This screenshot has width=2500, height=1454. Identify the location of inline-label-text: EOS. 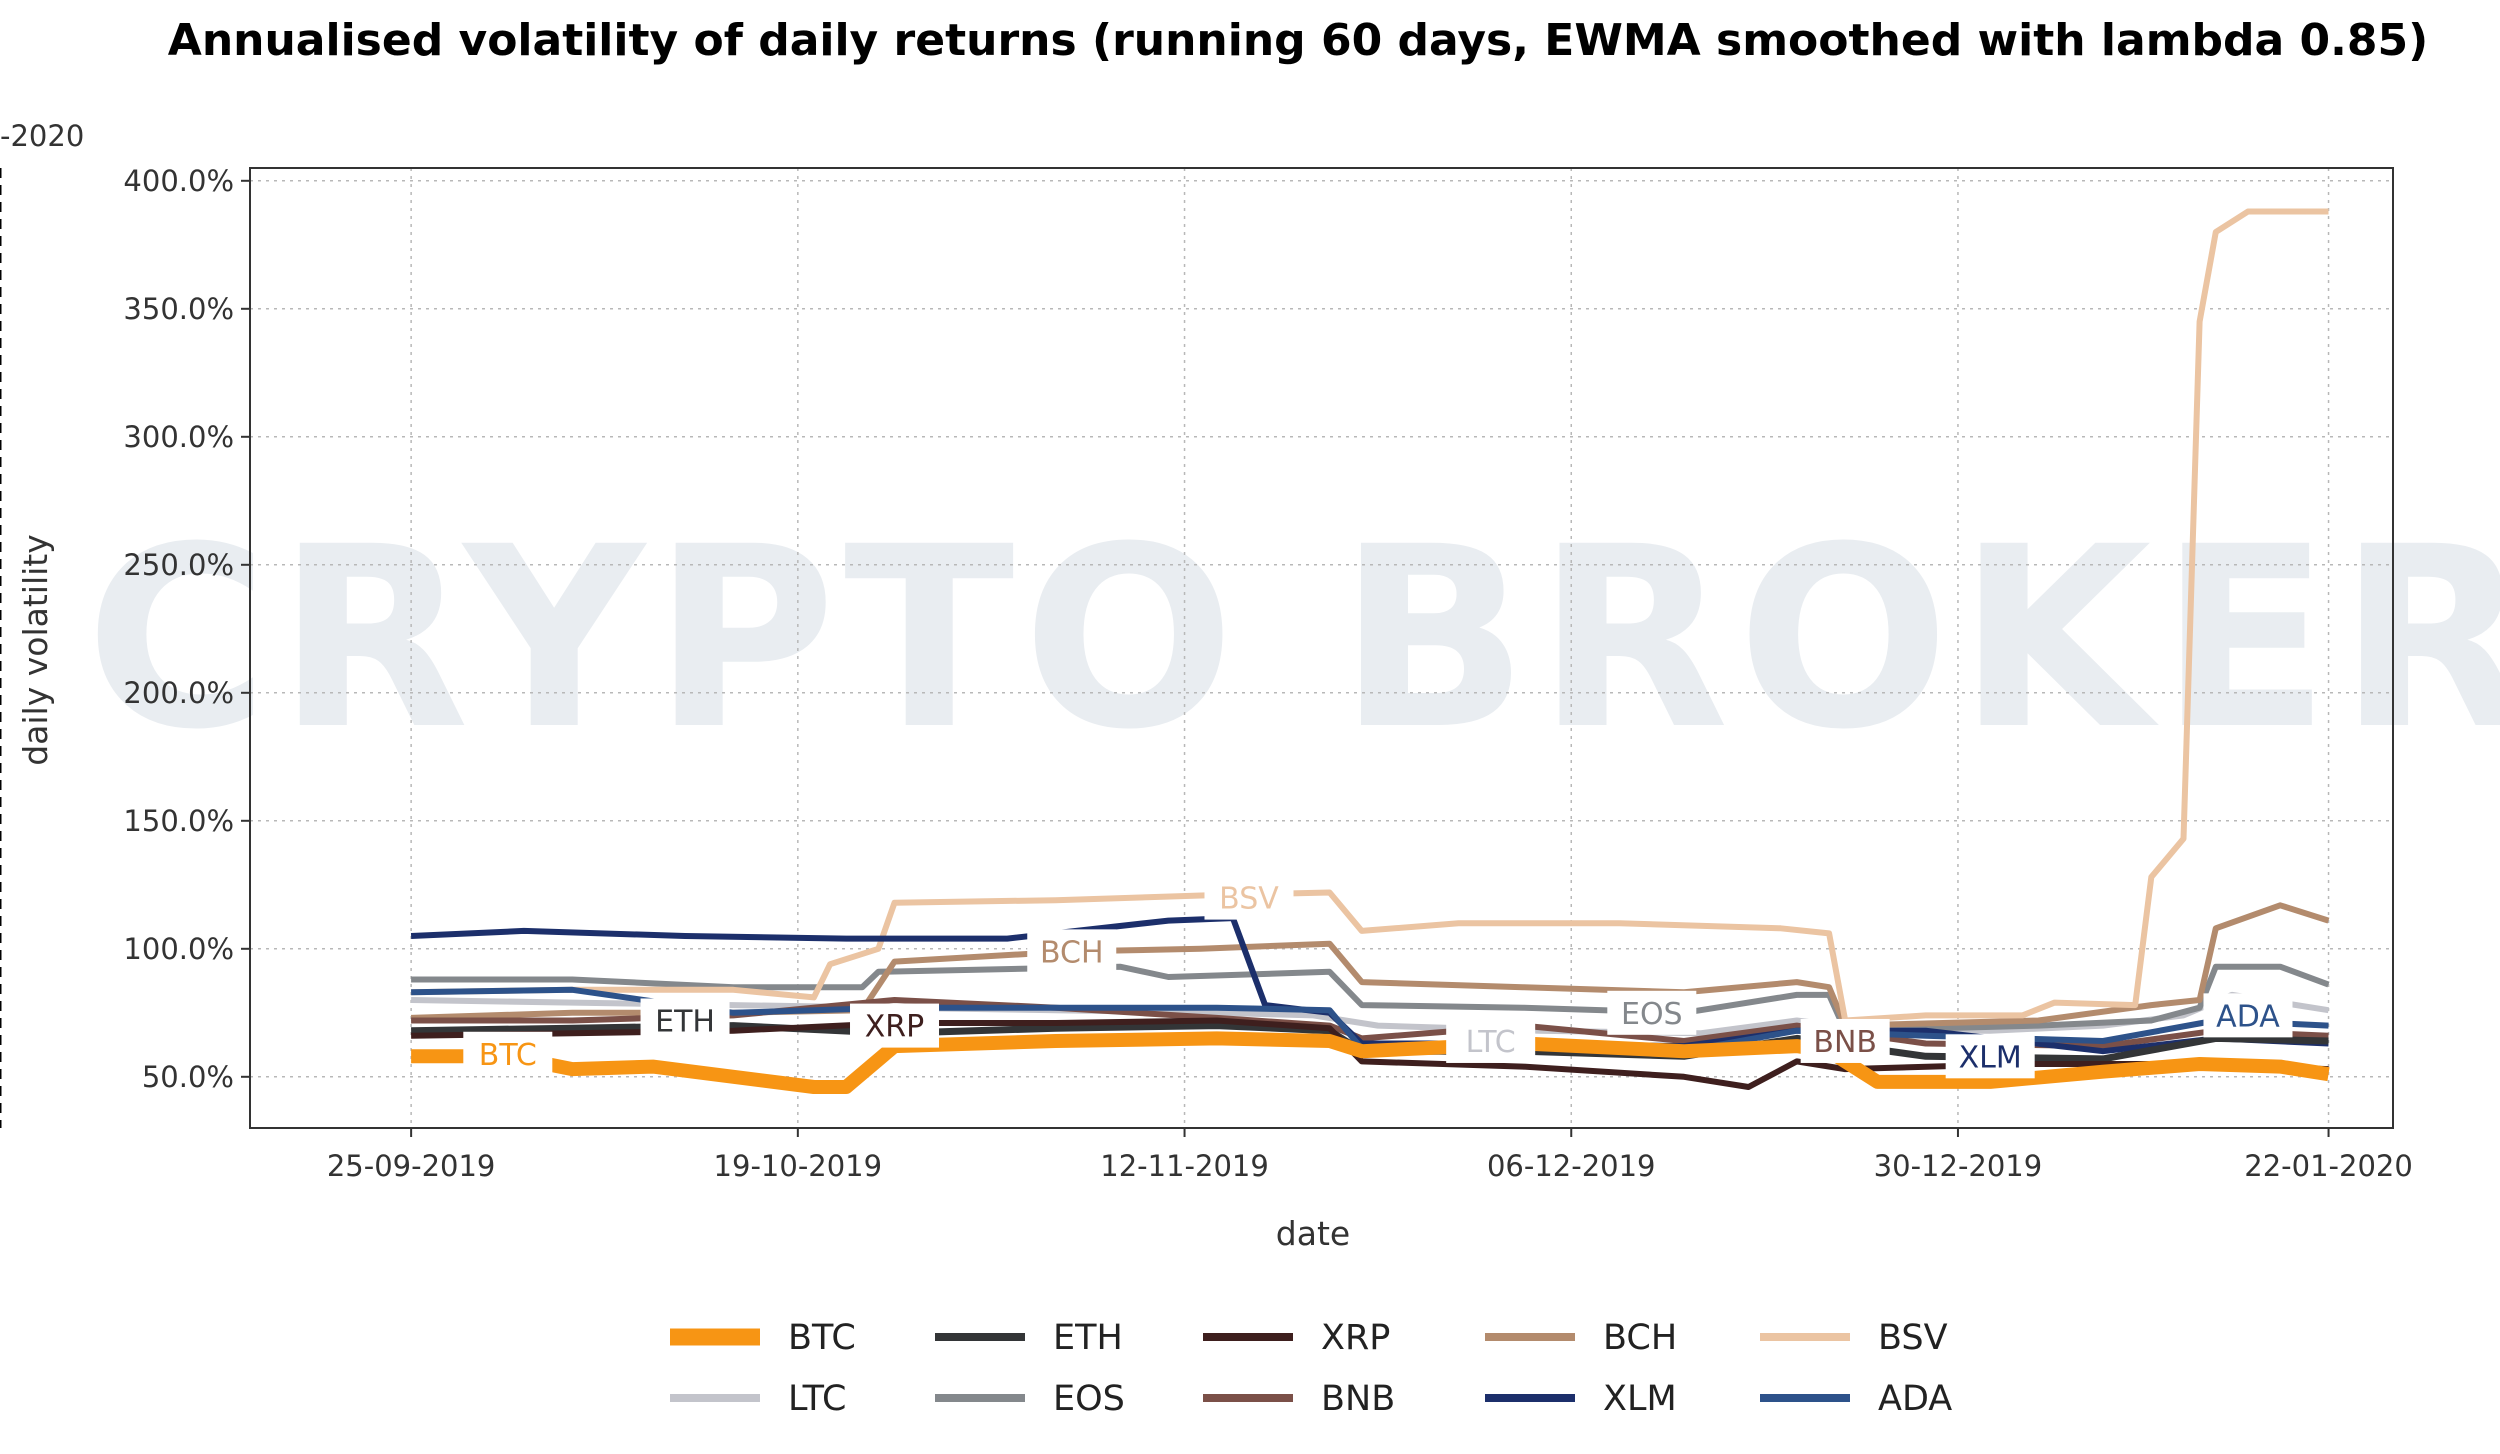
(1652, 1014).